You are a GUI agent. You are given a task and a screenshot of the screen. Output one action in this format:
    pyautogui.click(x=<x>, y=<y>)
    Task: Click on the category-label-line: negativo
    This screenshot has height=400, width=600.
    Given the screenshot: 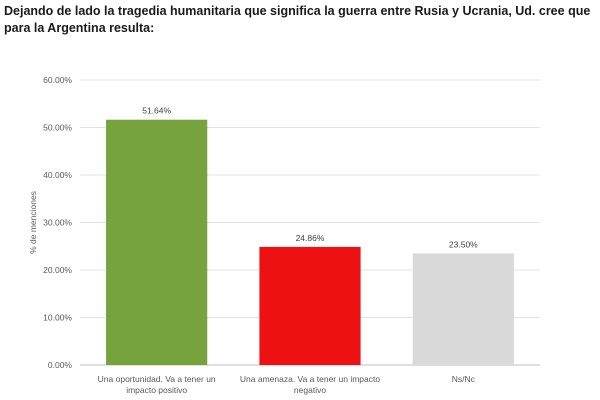 What is the action you would take?
    pyautogui.click(x=310, y=390)
    